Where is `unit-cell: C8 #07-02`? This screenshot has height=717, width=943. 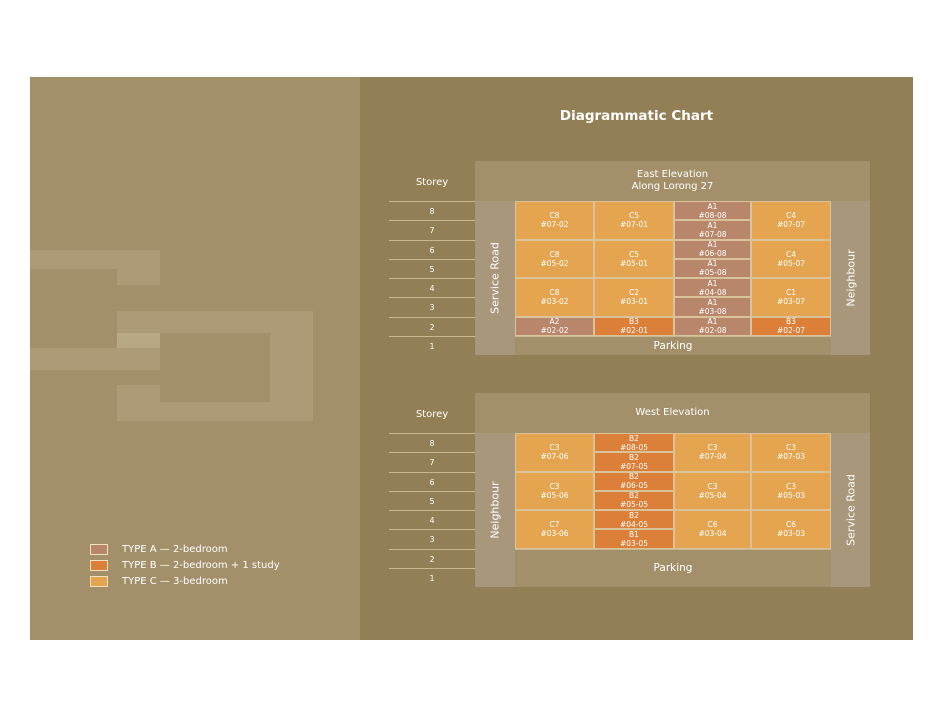 unit-cell: C8 #07-02 is located at coordinates (554, 220).